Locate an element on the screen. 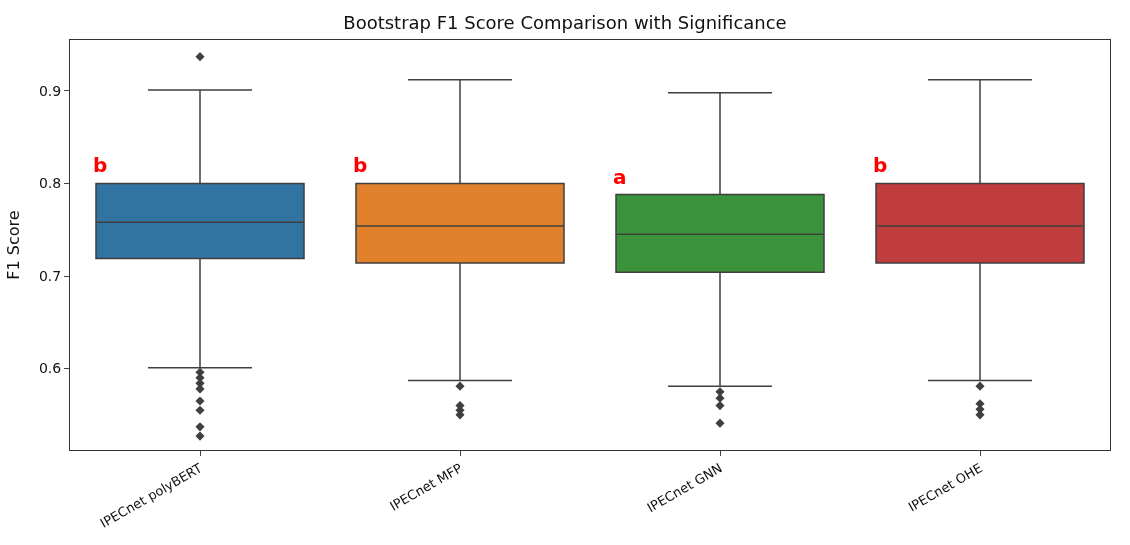 The width and height of the screenshot is (1130, 545). y-tick-label: 0.8 is located at coordinates (50, 183).